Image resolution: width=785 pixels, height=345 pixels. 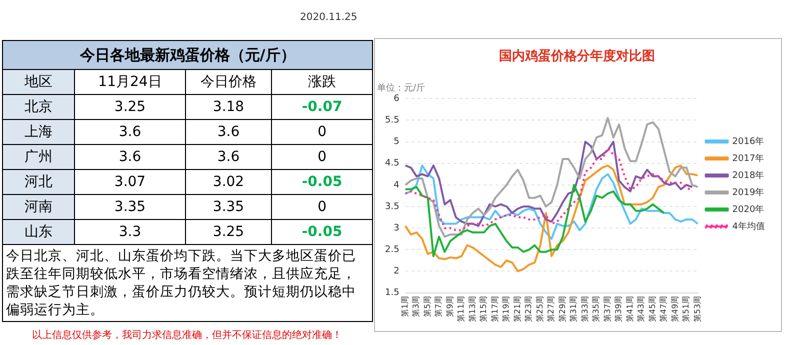 What do you see at coordinates (187, 55) in the screenshot?
I see `text: 今日各地最新鸡蛋价格（元/斤）` at bounding box center [187, 55].